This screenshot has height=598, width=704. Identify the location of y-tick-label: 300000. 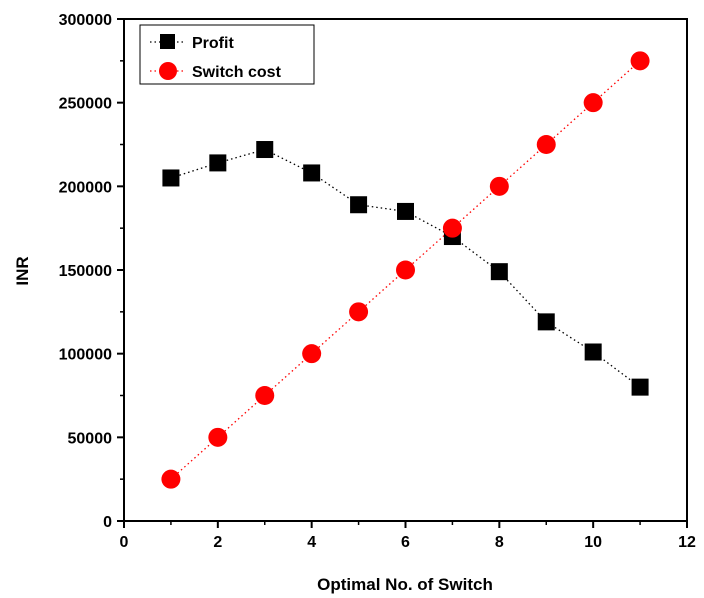
(85, 20).